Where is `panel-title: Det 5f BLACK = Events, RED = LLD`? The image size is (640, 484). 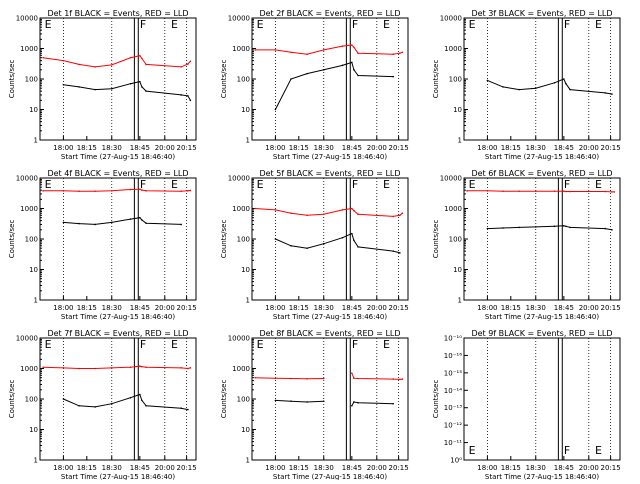 panel-title: Det 5f BLACK = Events, RED = LLD is located at coordinates (329, 173).